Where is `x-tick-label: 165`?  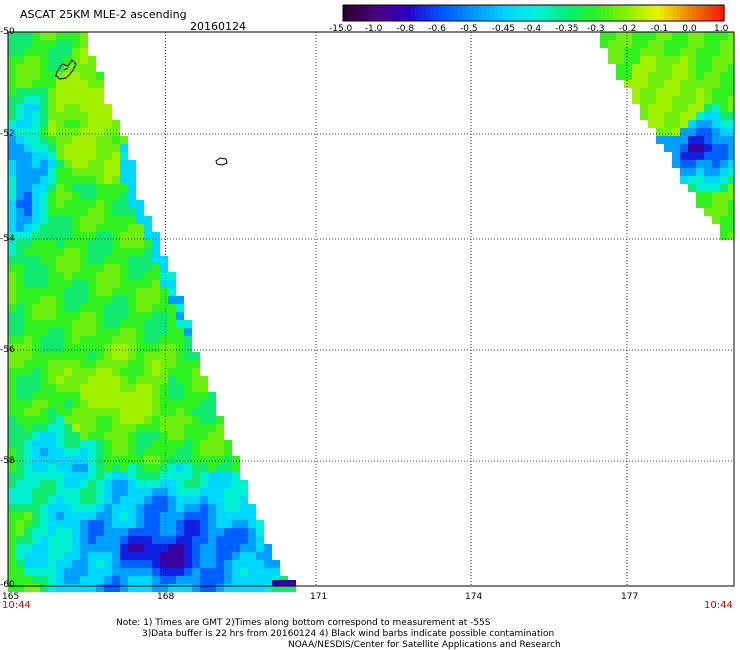
x-tick-label: 165 is located at coordinates (11, 597).